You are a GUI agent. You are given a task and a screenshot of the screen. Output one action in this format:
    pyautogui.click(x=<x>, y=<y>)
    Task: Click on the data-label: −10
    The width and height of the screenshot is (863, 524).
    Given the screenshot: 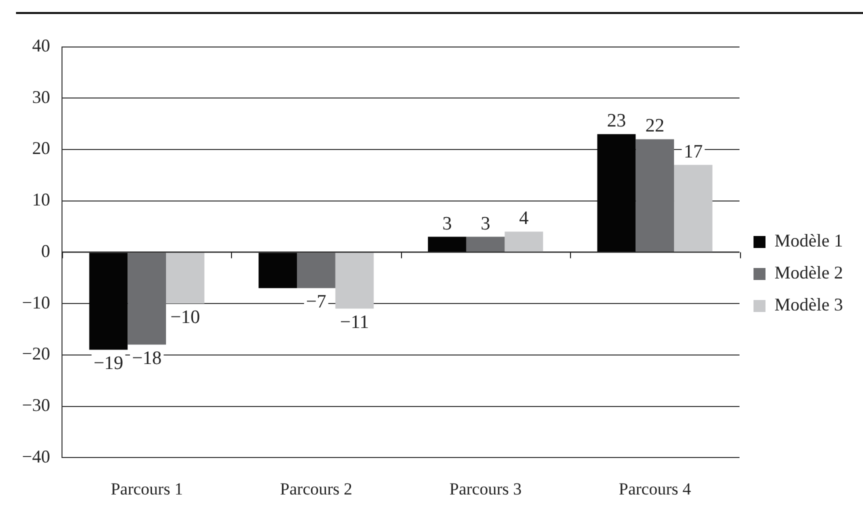 What is the action you would take?
    pyautogui.click(x=185, y=317)
    